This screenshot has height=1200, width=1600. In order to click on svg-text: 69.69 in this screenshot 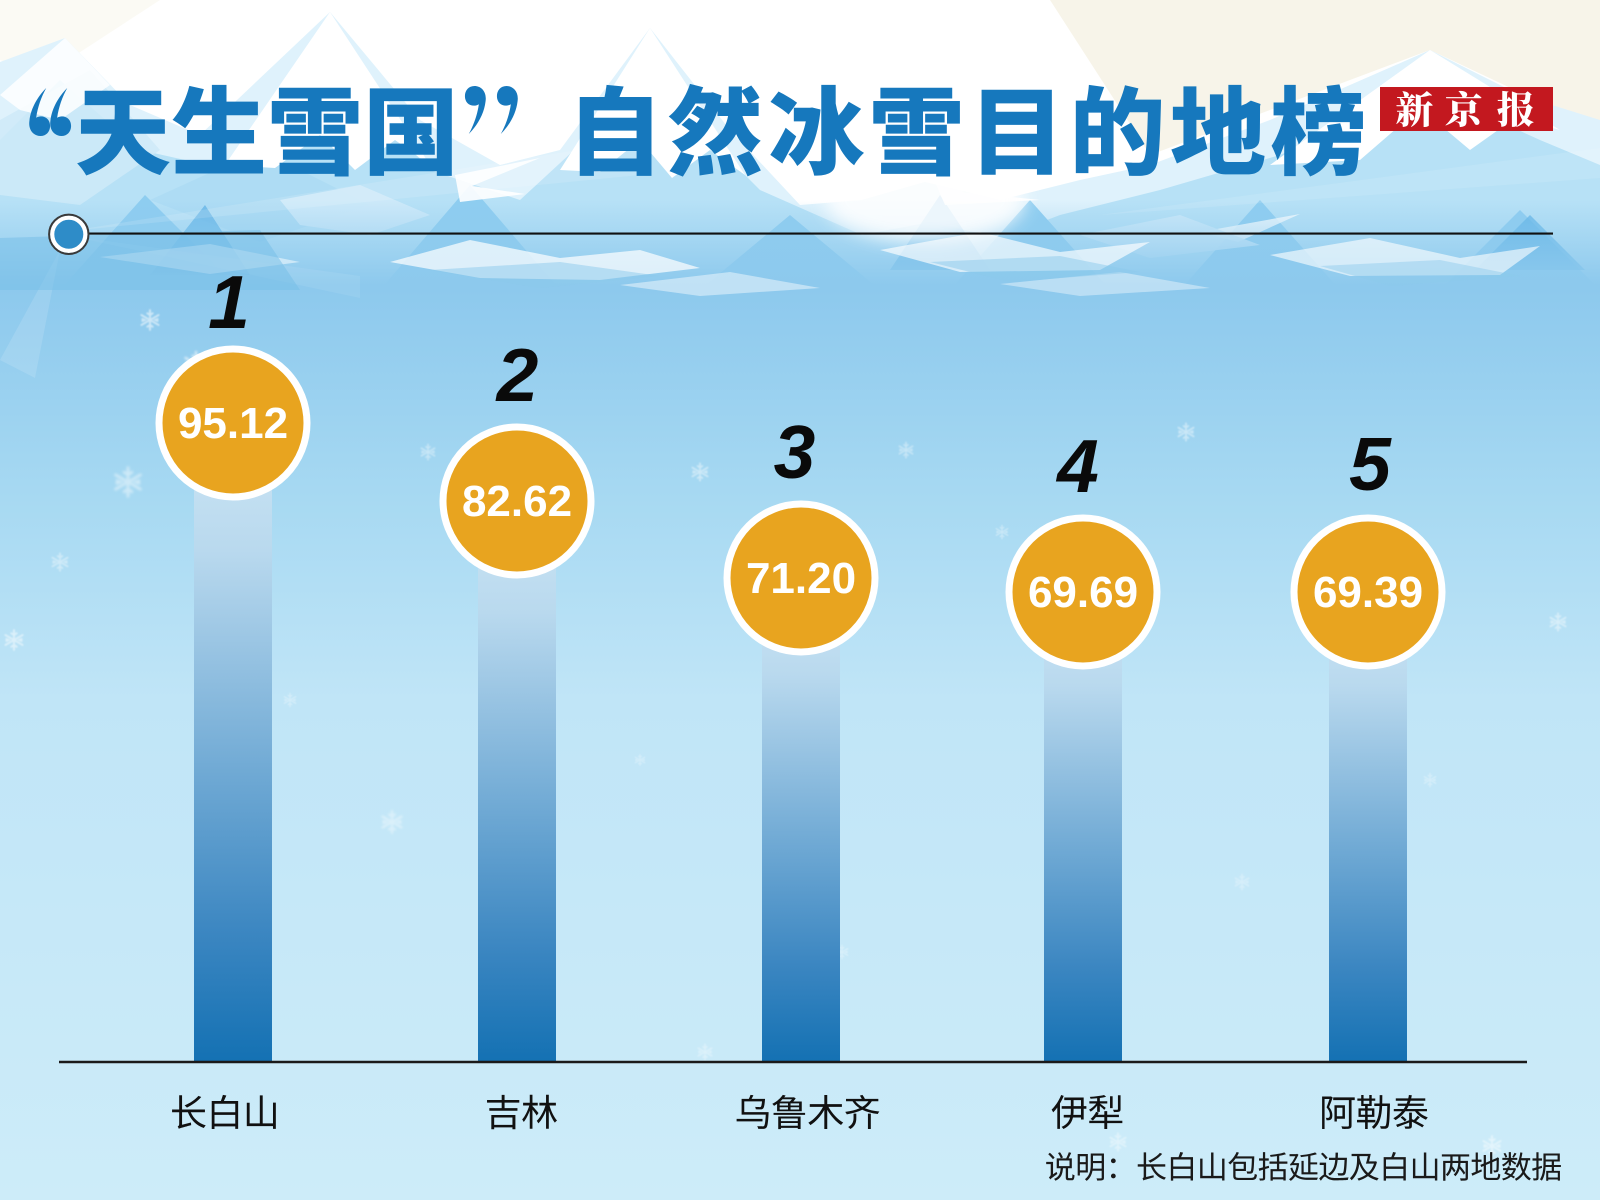, I will do `click(1083, 592)`.